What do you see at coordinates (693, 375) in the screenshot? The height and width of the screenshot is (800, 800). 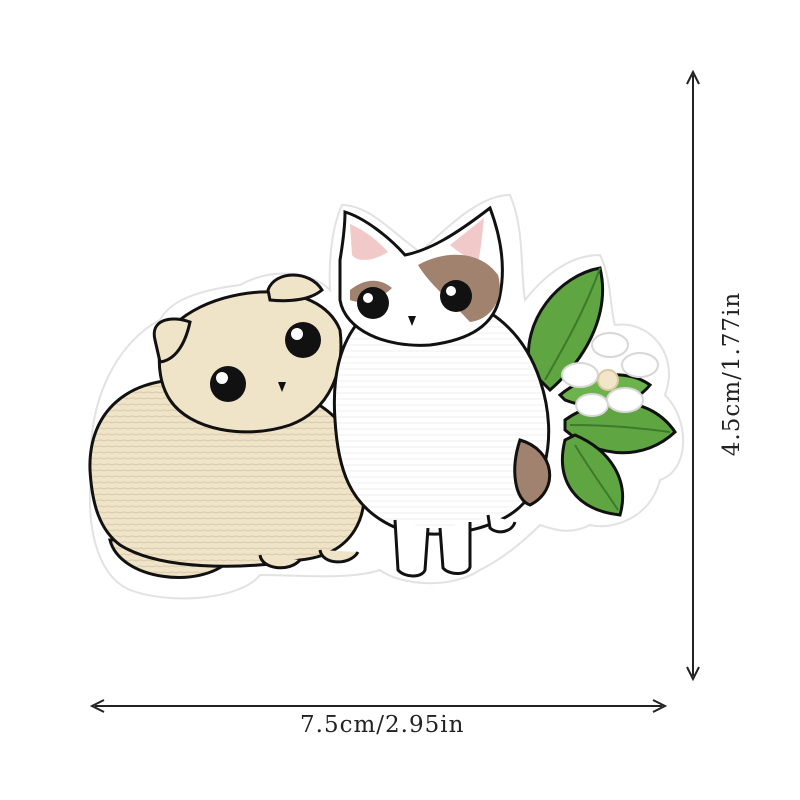 I see `height-dimension-arrow` at bounding box center [693, 375].